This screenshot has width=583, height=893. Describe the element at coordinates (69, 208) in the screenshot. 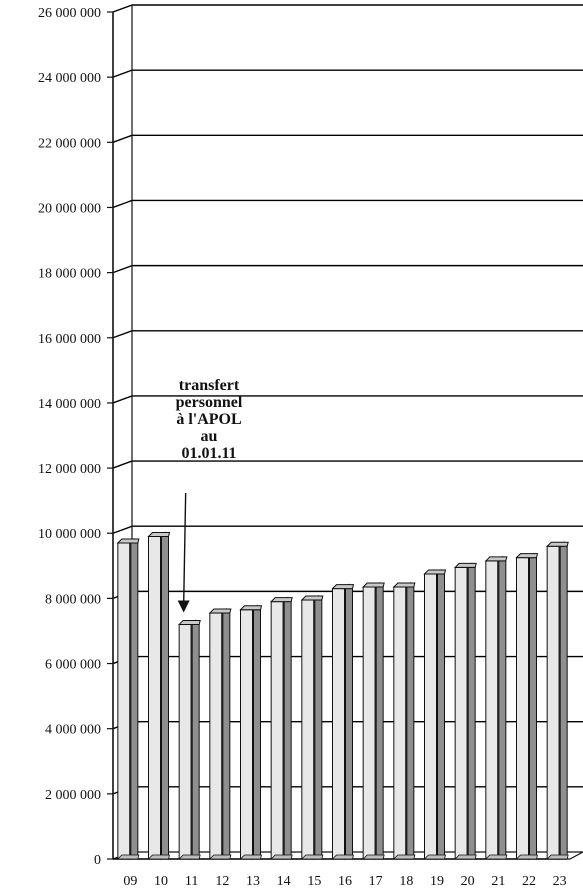

I see `y-tick-label: 20 000 000` at that location.